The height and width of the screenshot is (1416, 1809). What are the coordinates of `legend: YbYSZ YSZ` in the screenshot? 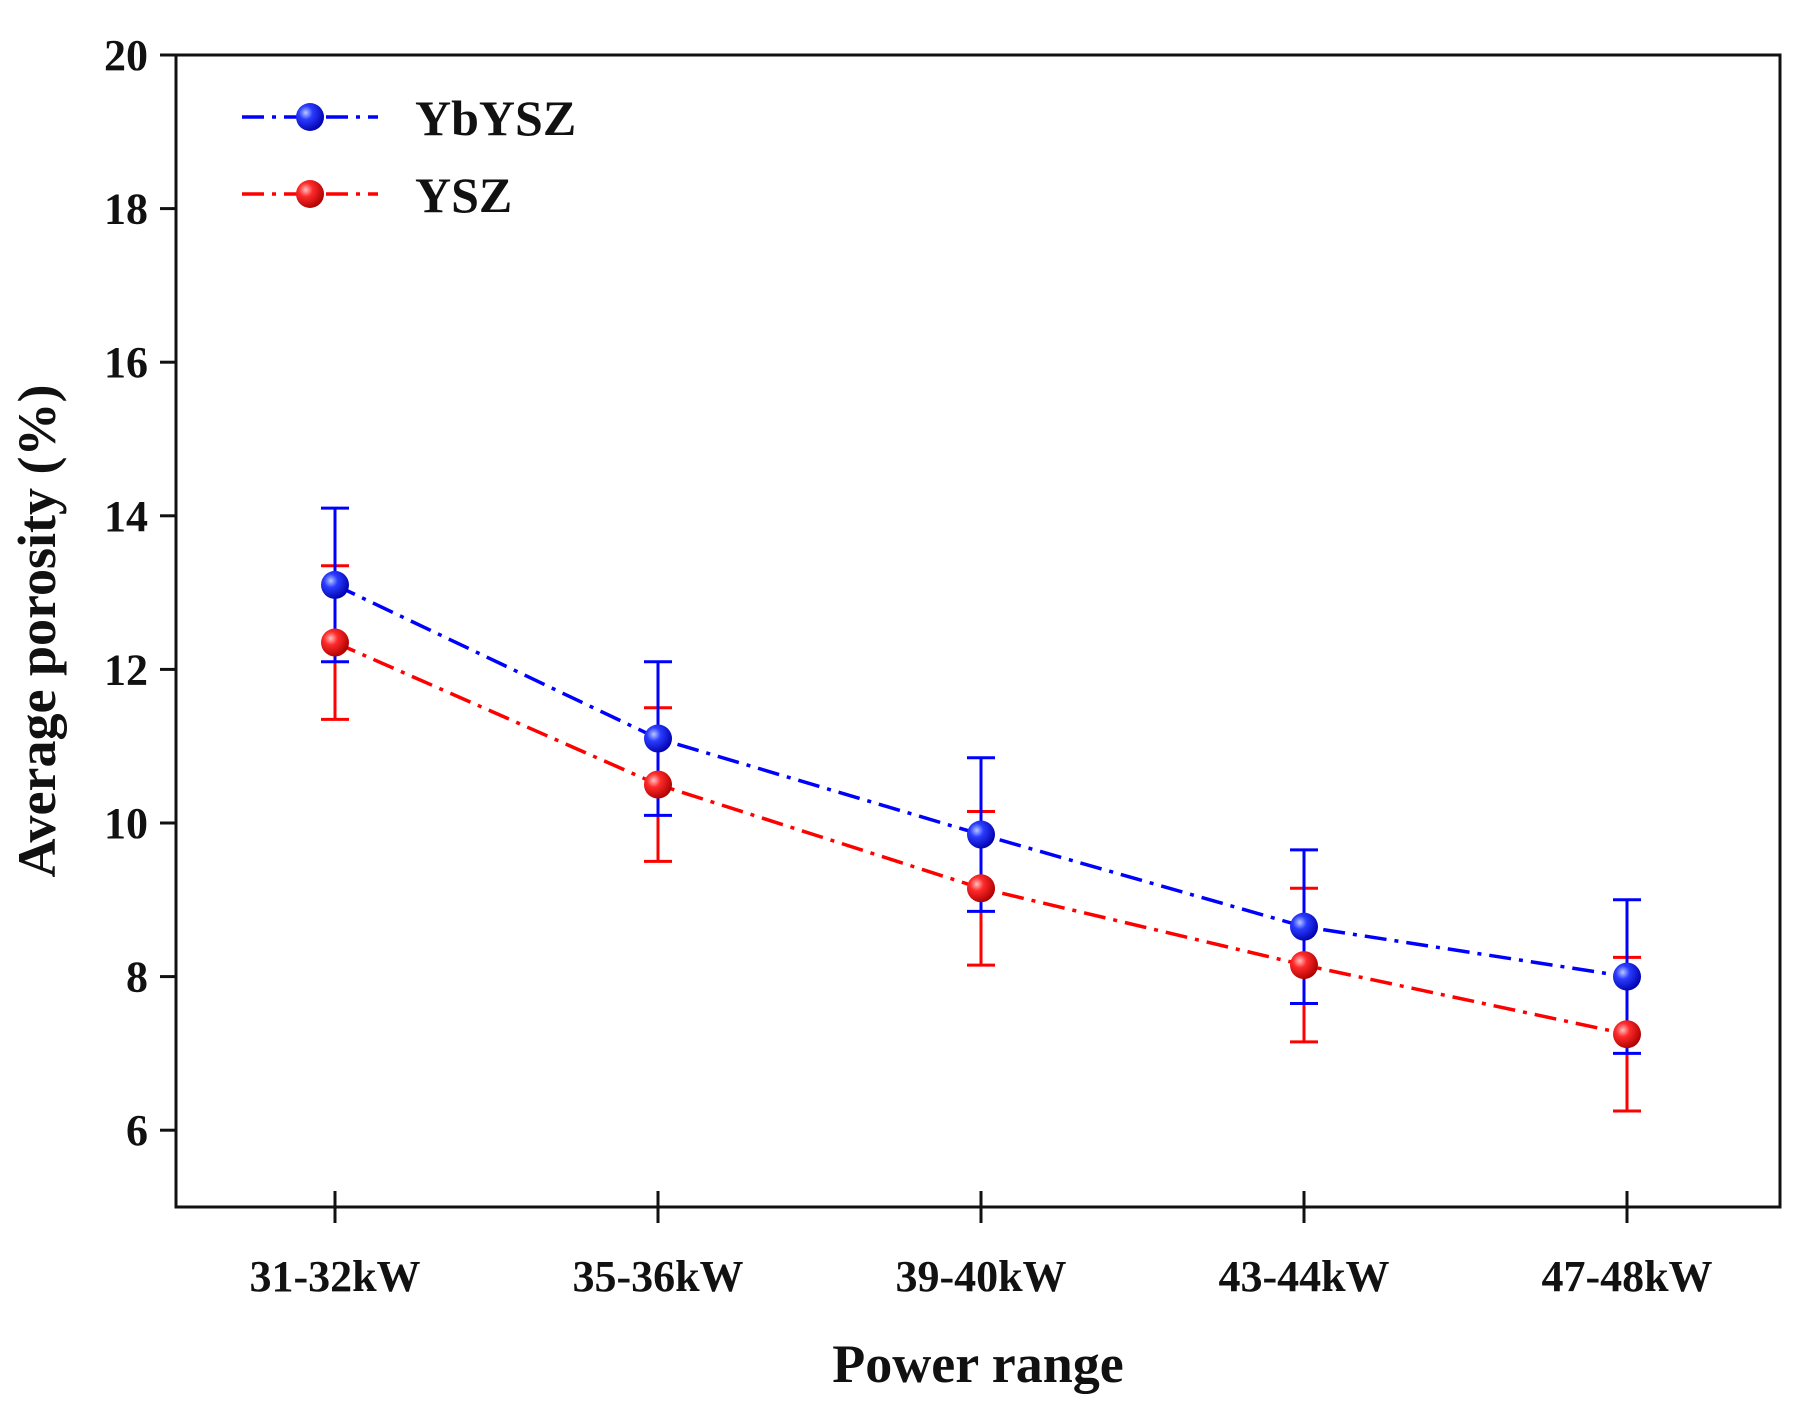 It's located at (409, 156).